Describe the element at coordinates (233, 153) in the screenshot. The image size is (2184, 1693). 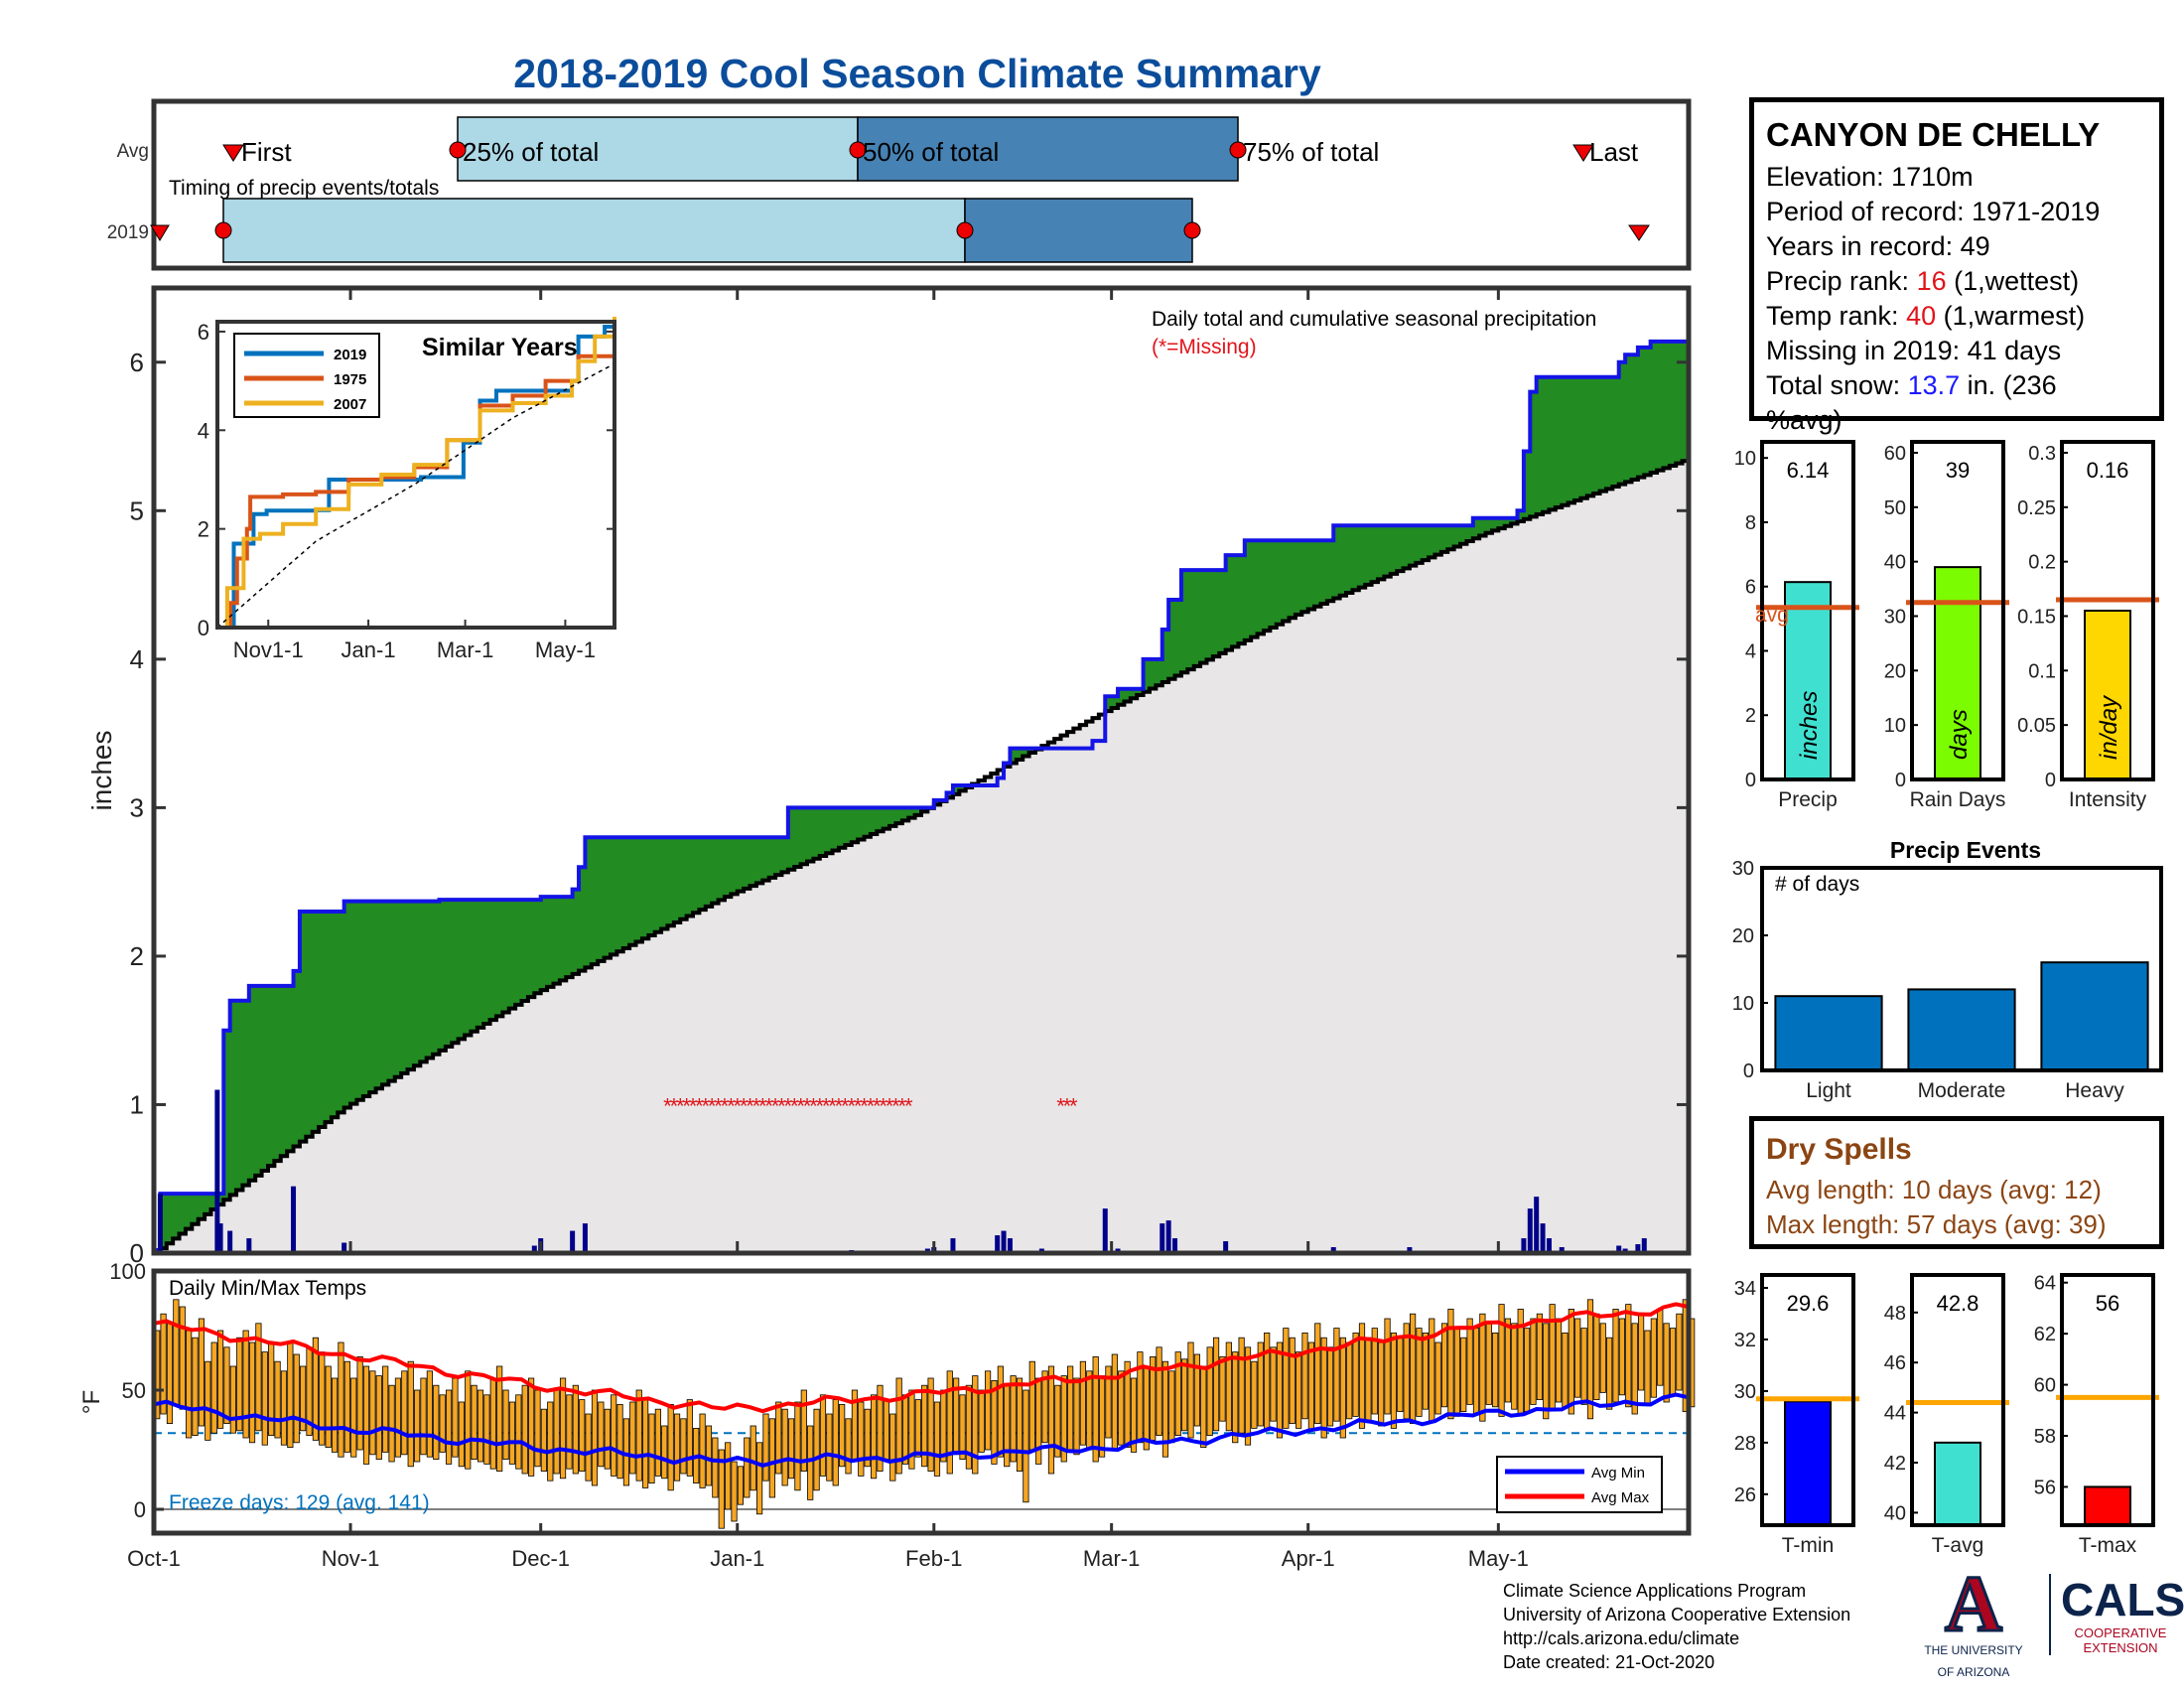
I see `timing-avg-first-marker` at that location.